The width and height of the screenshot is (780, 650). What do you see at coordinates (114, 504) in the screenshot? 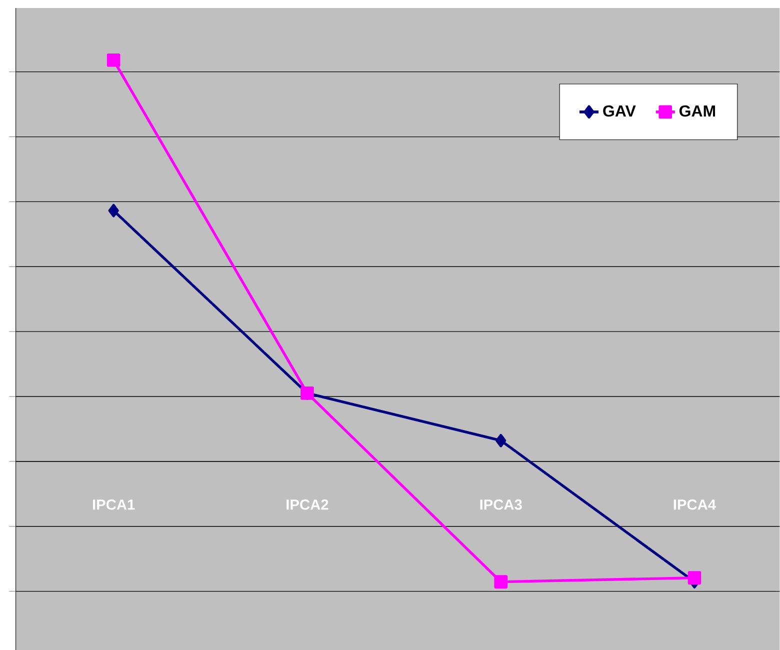
I see `x-tick-label: IPCA1` at bounding box center [114, 504].